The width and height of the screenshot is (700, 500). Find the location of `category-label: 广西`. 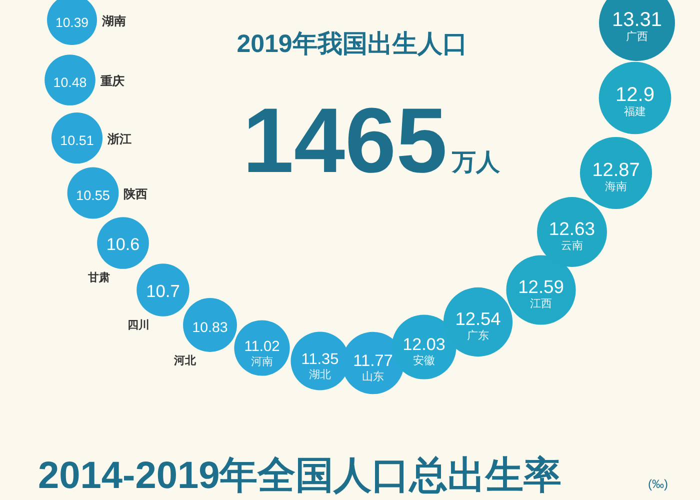

category-label: 广西 is located at coordinates (637, 36).